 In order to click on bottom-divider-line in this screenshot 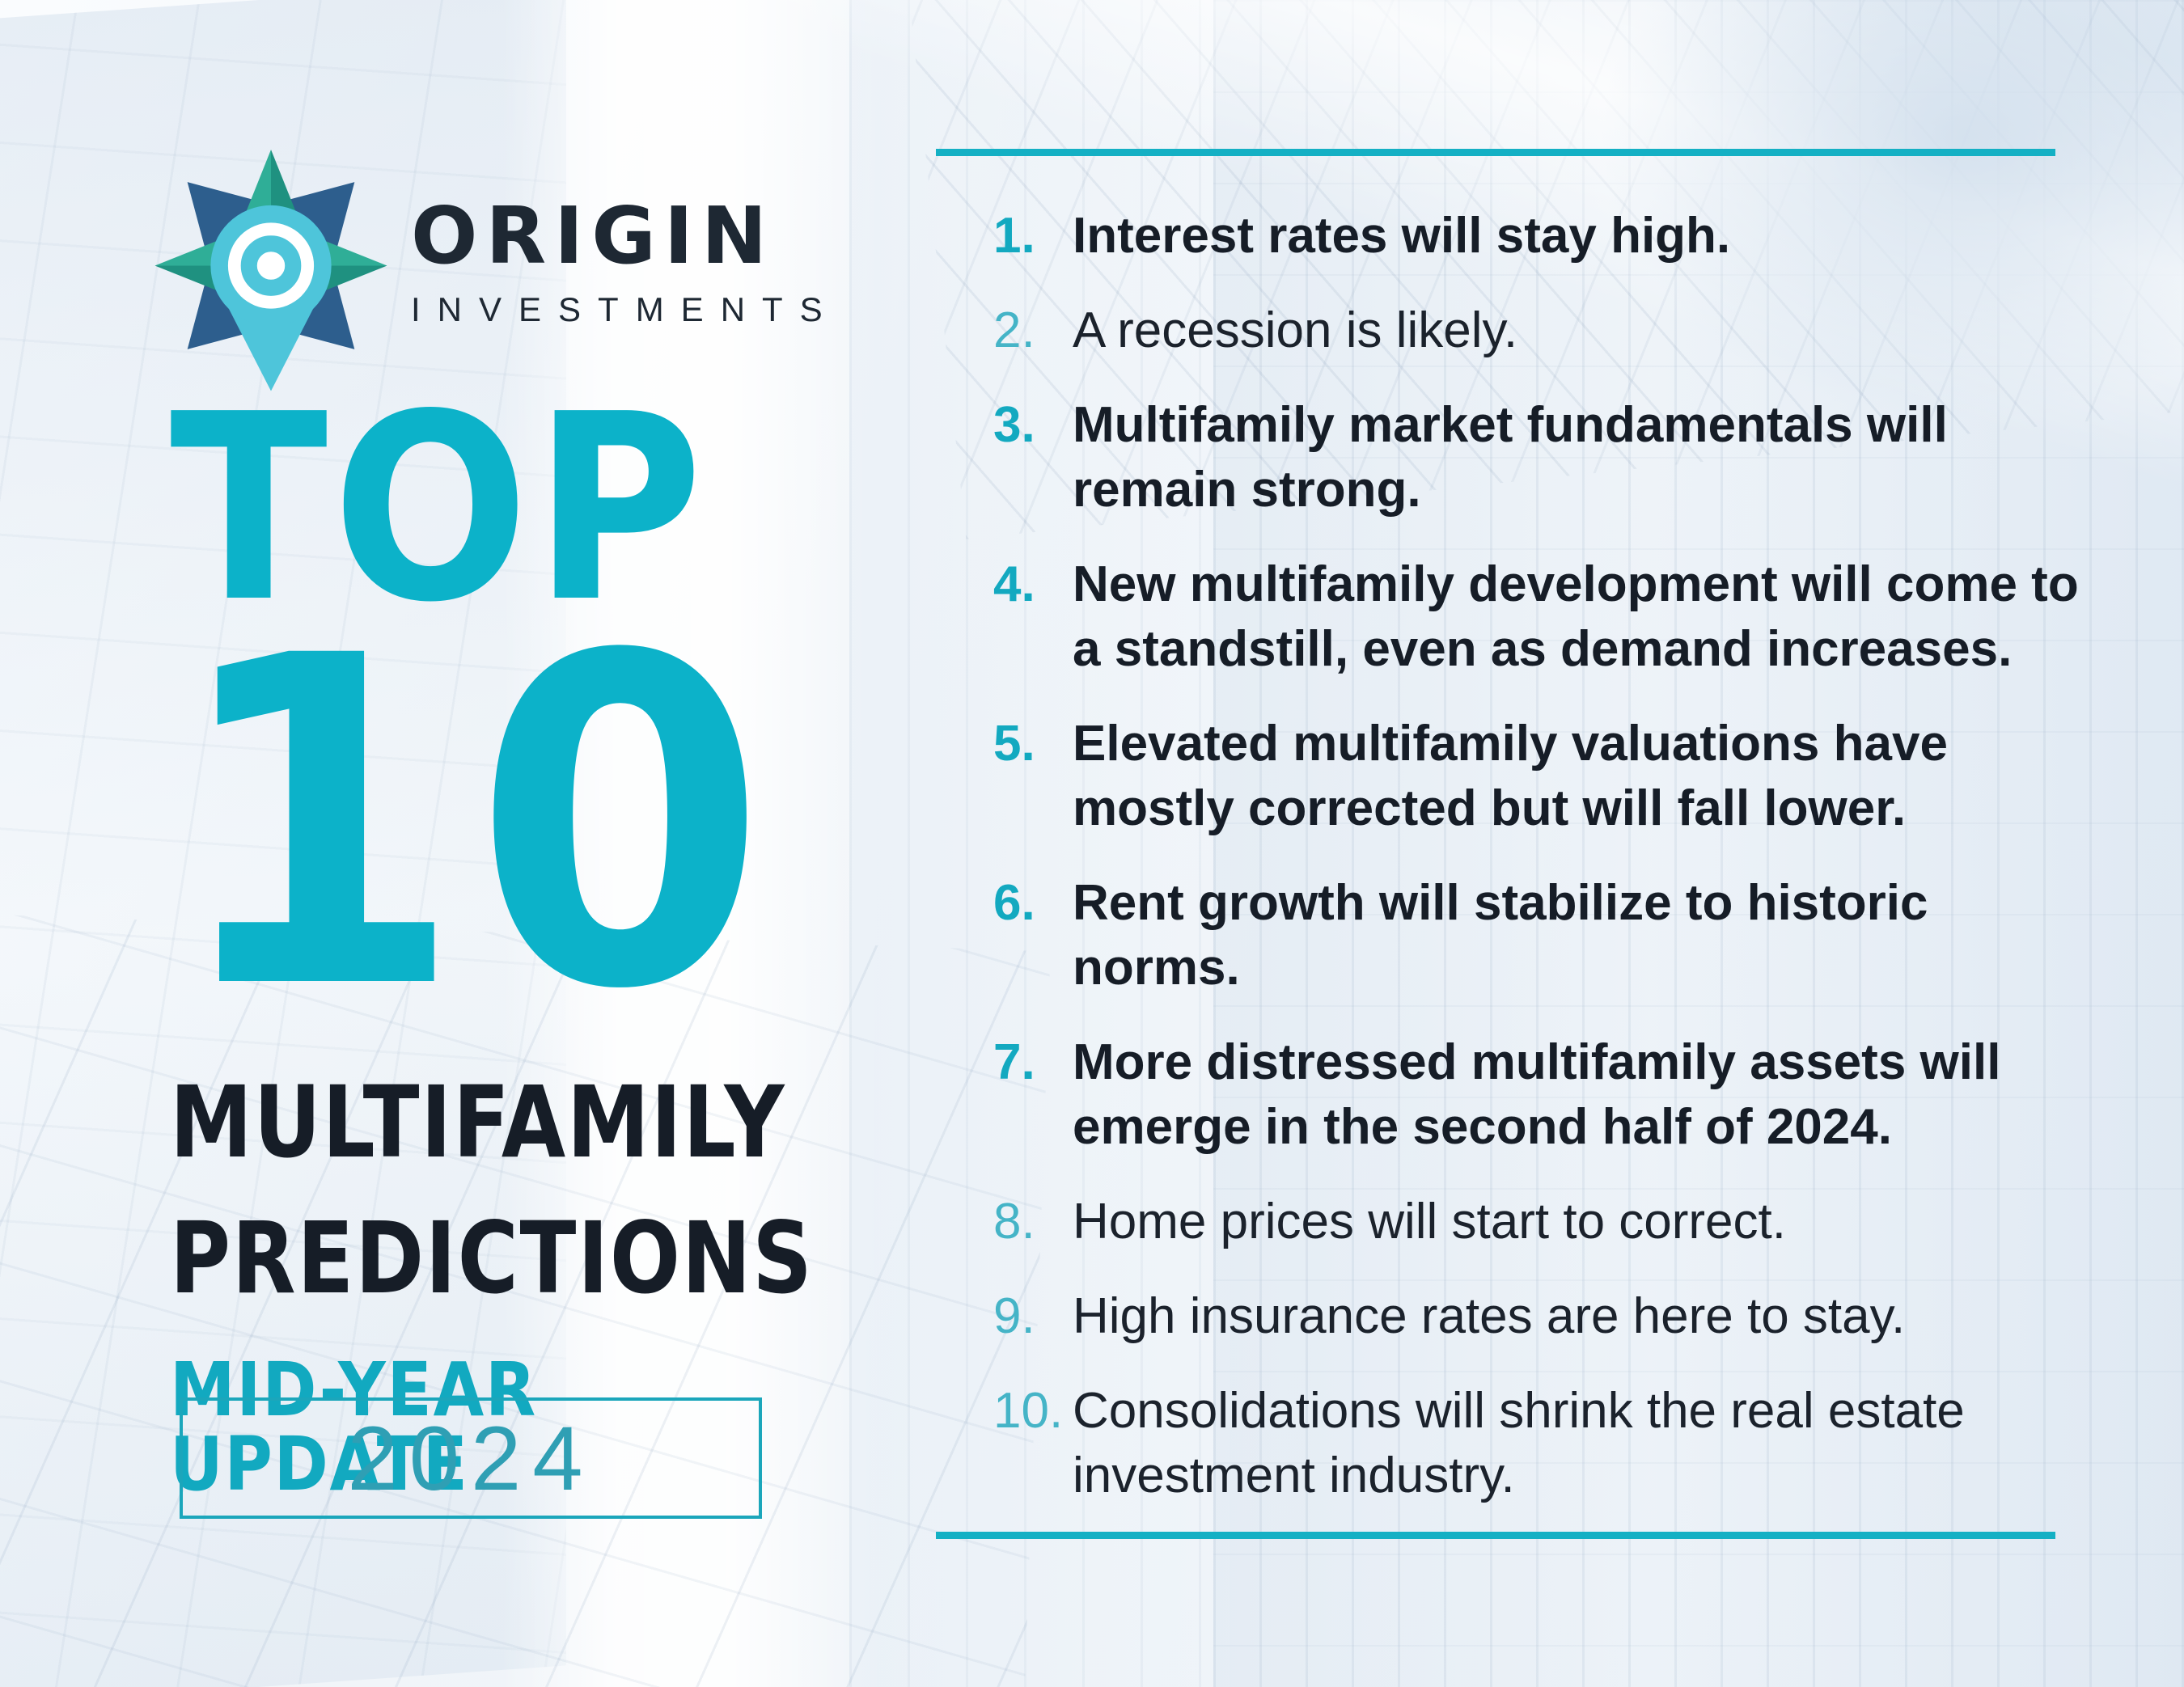, I will do `click(1496, 1536)`.